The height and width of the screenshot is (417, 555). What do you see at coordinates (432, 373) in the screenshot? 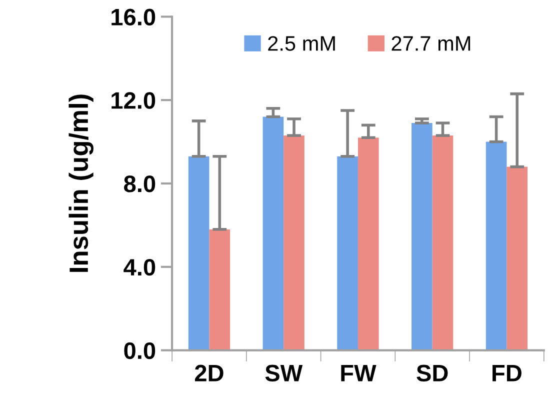
I see `x-tick-label: SD` at bounding box center [432, 373].